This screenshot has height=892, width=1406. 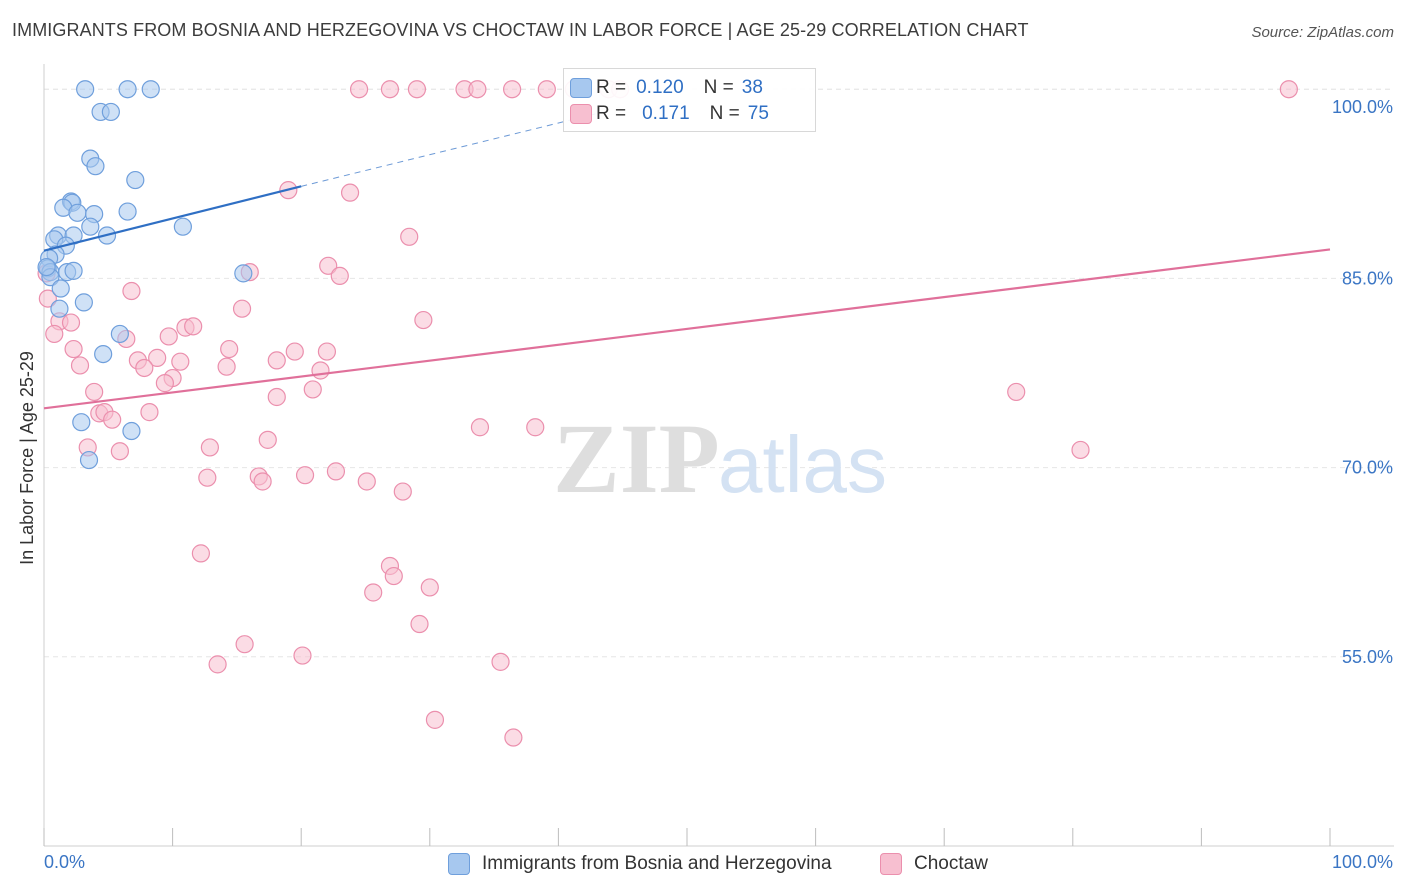 I want to click on trend-line-bosnia-extension, so click(x=452, y=149).